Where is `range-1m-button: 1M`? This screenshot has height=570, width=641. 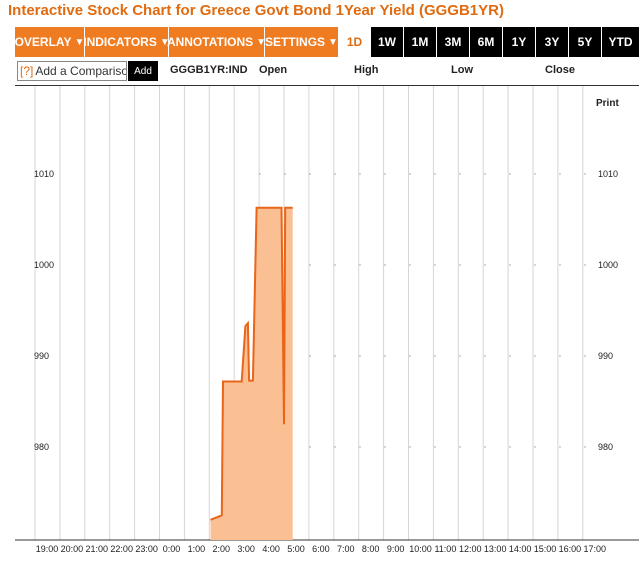
range-1m-button: 1M is located at coordinates (420, 42).